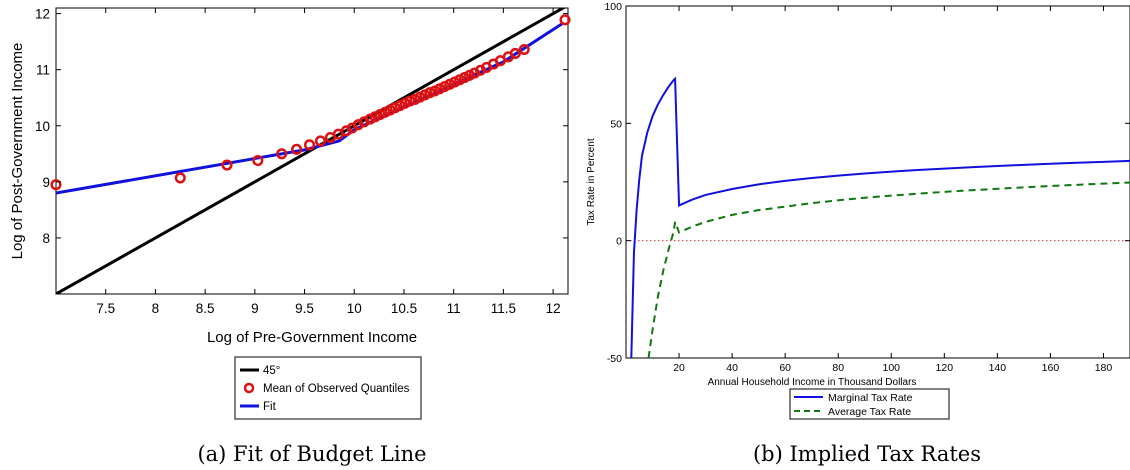 This screenshot has height=470, width=1130. Describe the element at coordinates (613, 7) in the screenshot. I see `y-tick-label-b: 100` at that location.